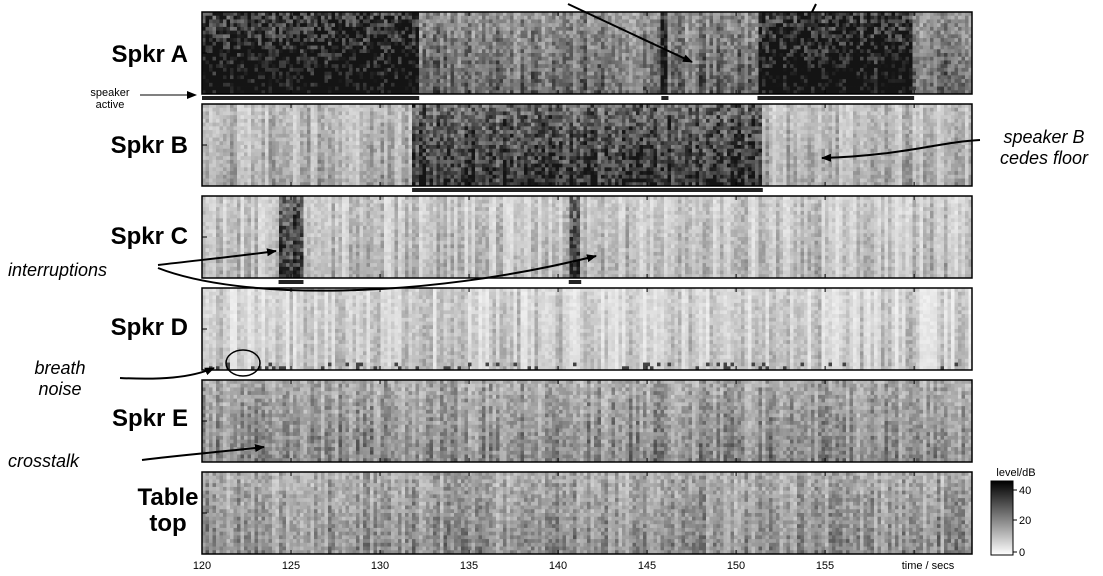 The image size is (1103, 576). What do you see at coordinates (291, 566) in the screenshot?
I see `time-tick-125: 125` at bounding box center [291, 566].